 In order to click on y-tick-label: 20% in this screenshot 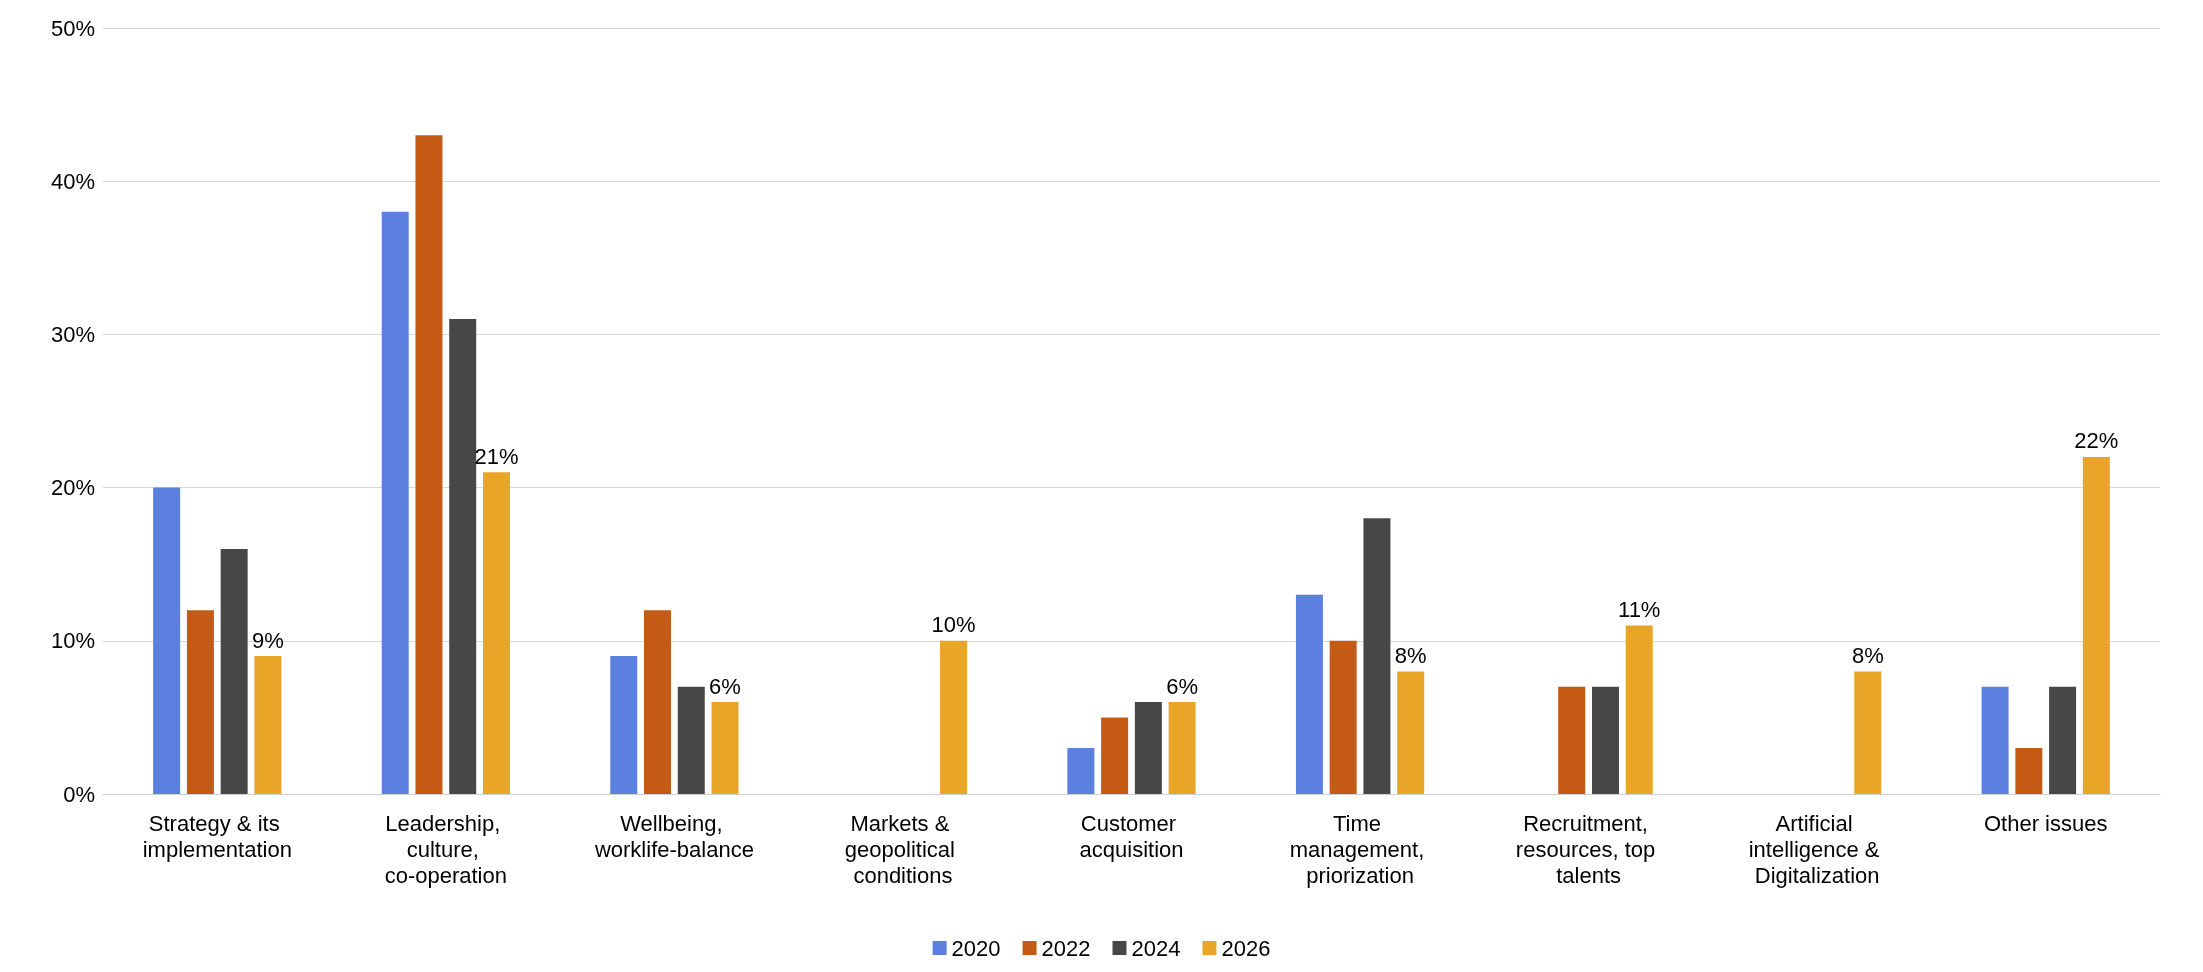, I will do `click(72, 488)`.